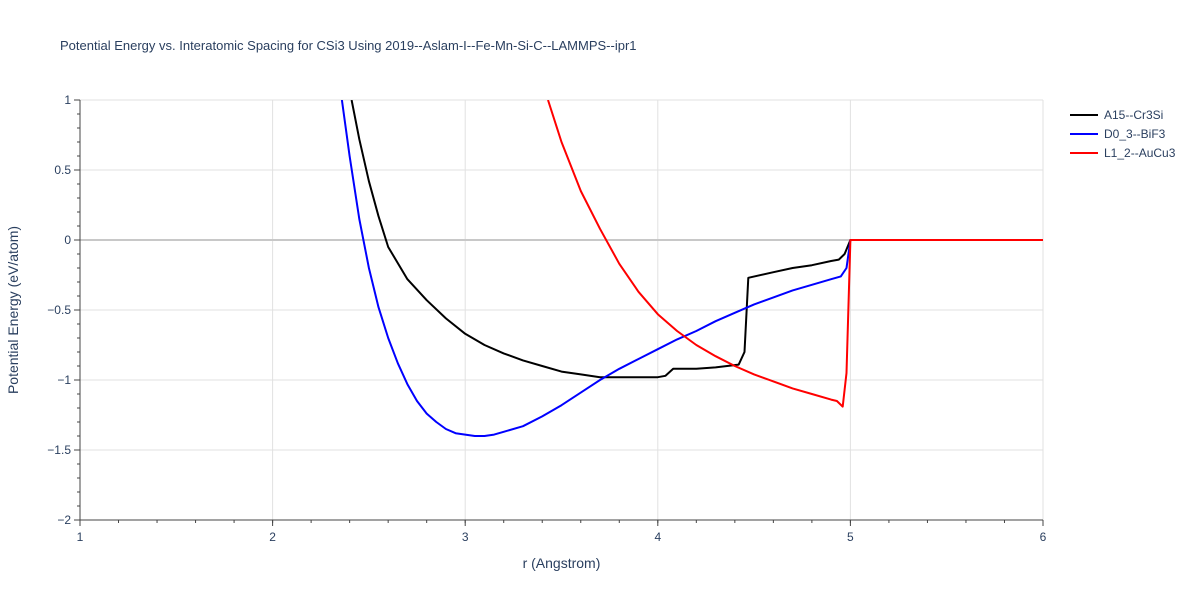  I want to click on x-axis: 1 2 3 4 5 6, so click(562, 531).